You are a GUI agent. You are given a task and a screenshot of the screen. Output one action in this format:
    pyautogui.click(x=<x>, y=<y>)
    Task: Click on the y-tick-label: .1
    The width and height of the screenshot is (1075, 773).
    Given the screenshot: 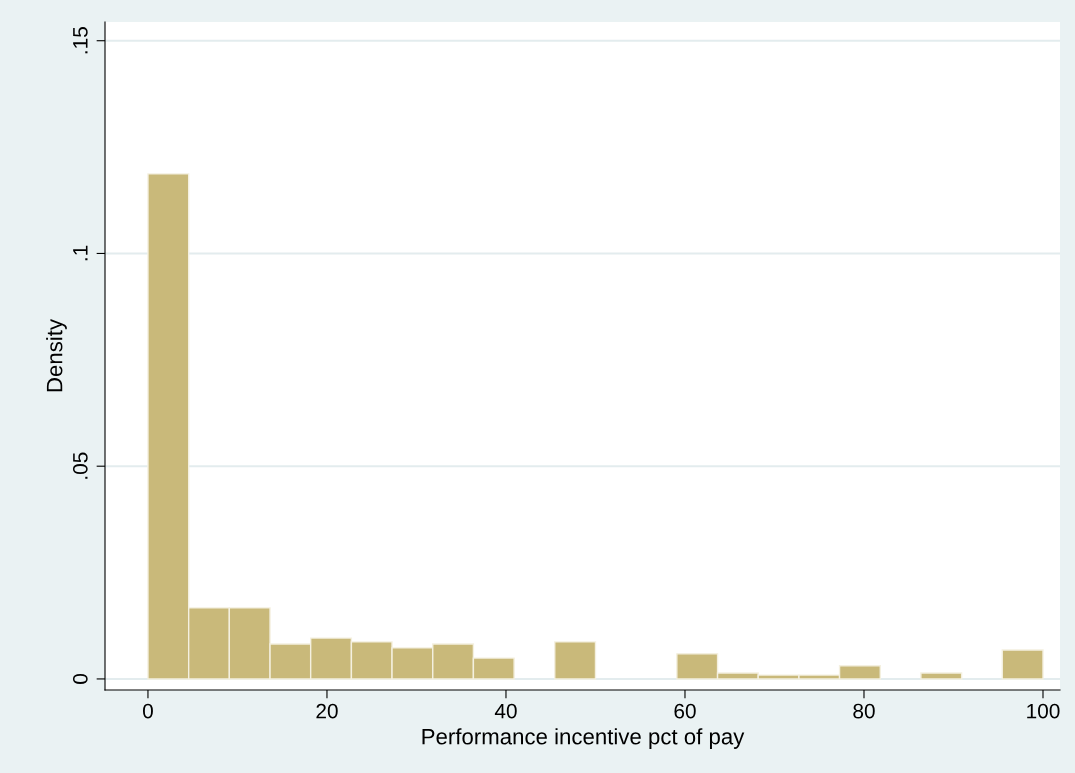 What is the action you would take?
    pyautogui.click(x=80, y=253)
    